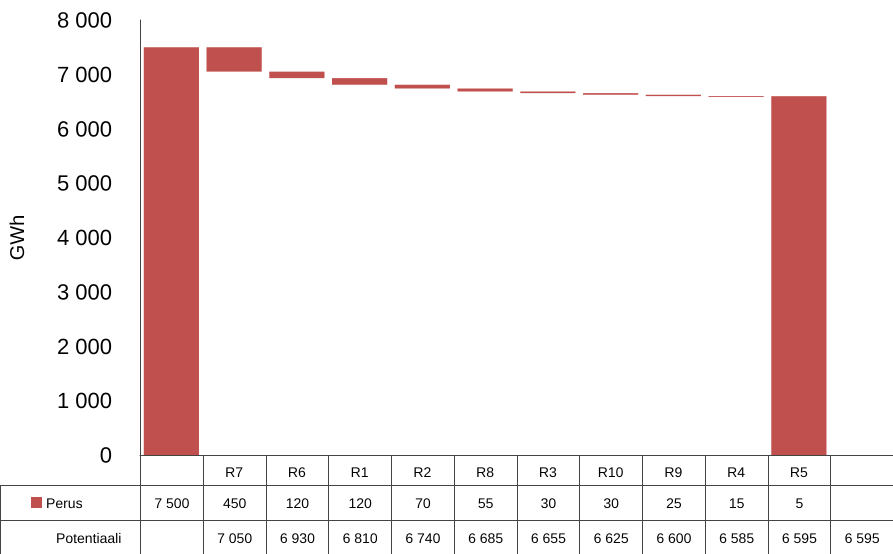 The height and width of the screenshot is (554, 893). Describe the element at coordinates (64, 503) in the screenshot. I see `legend-label: Perus` at that location.